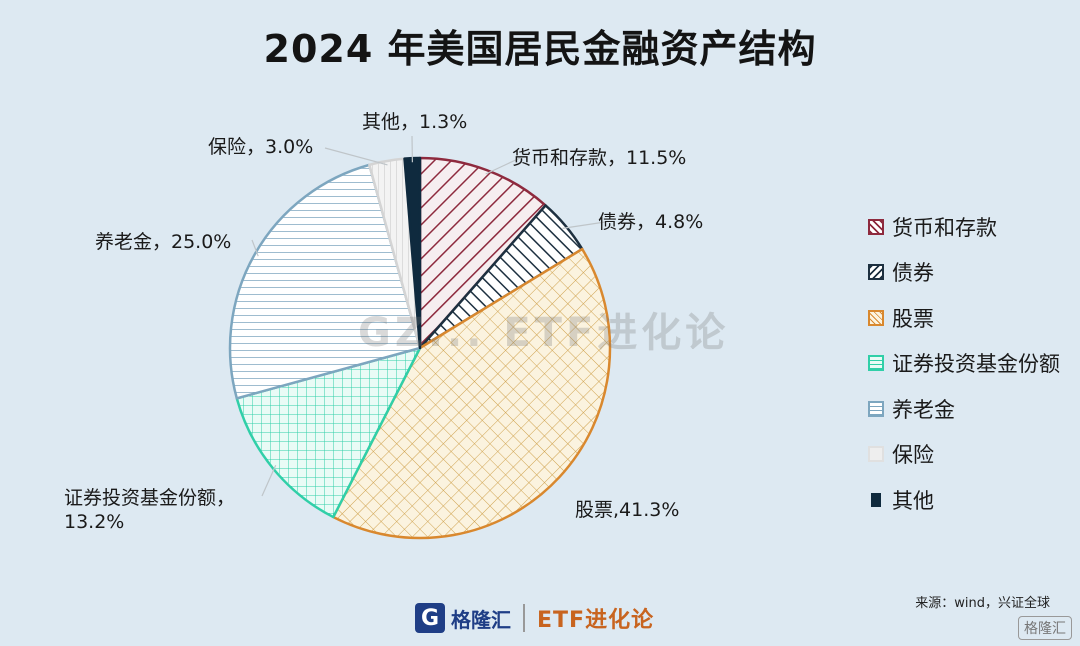 This screenshot has width=1080, height=646. I want to click on legend-label: 证券投资基金份额, so click(976, 364).